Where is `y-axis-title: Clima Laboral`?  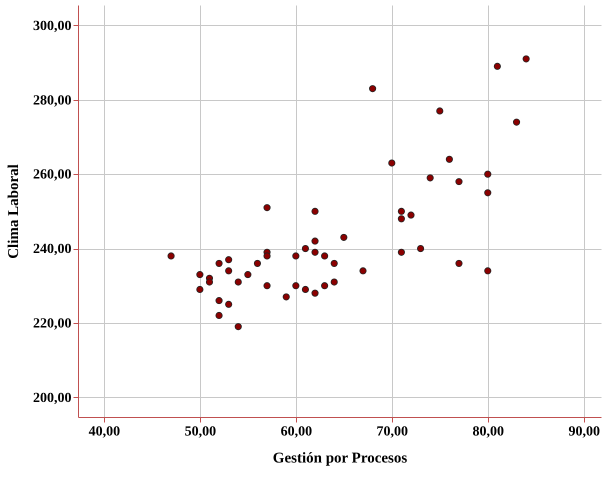
y-axis-title: Clima Laboral is located at coordinates (14, 211).